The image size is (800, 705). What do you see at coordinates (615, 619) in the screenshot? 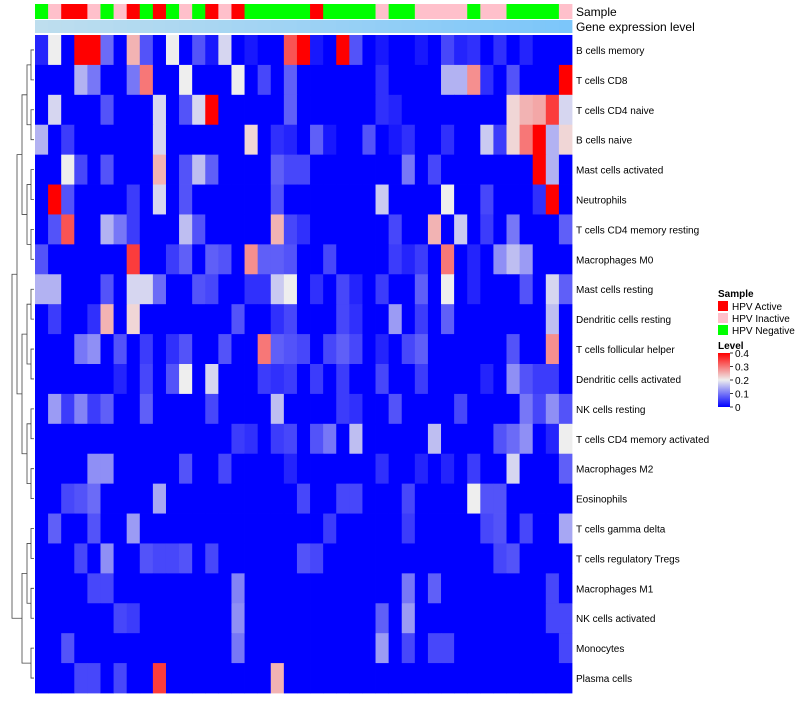
I see `row-label: NK cells activated` at bounding box center [615, 619].